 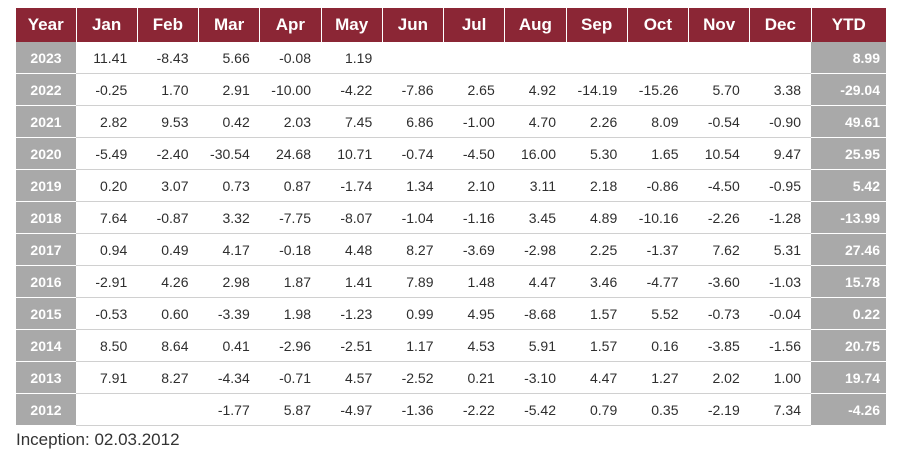 I want to click on month-return-cell: 0.49, so click(x=168, y=249).